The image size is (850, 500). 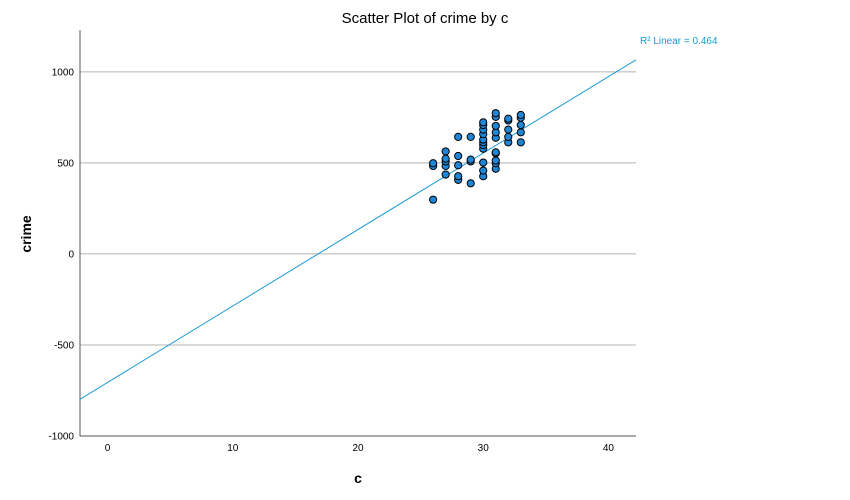 What do you see at coordinates (26, 234) in the screenshot?
I see `y-axis-label: crime` at bounding box center [26, 234].